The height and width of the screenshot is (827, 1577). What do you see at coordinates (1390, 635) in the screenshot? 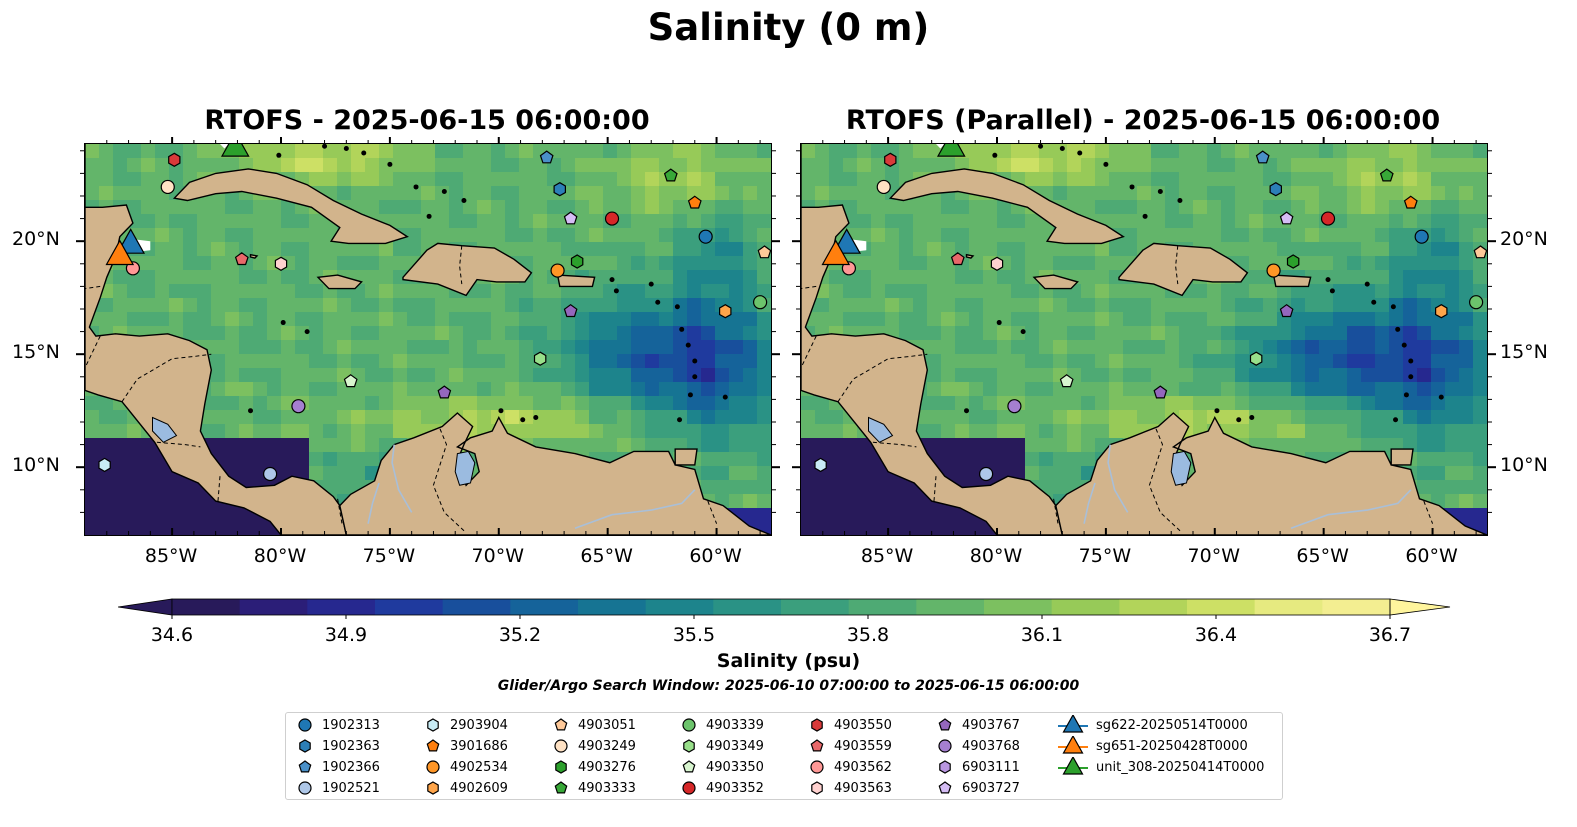
I see `colorbar-tick-label: 36.7` at bounding box center [1390, 635].